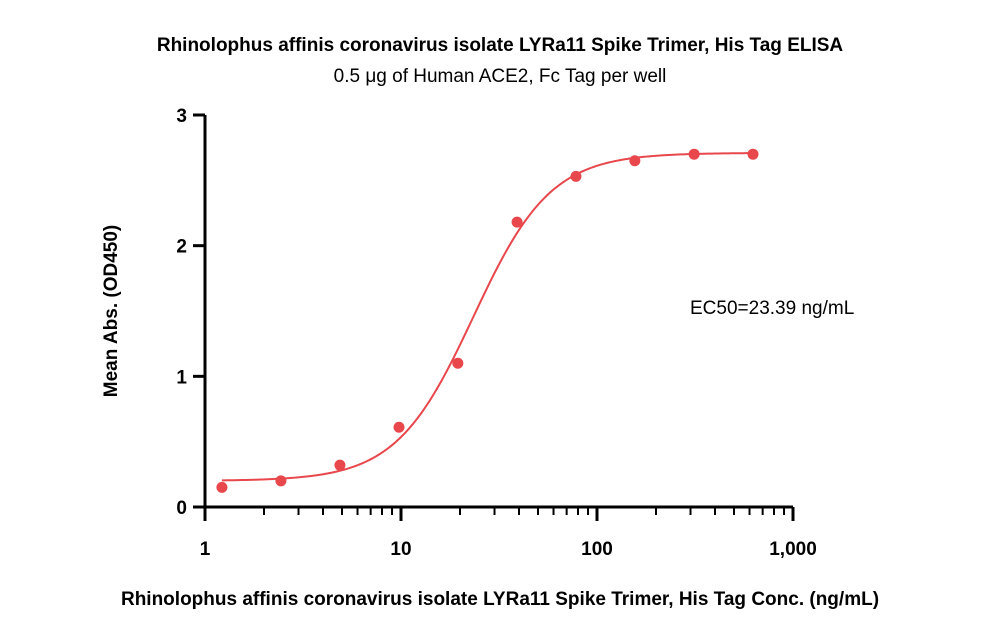 Image resolution: width=1000 pixels, height=640 pixels. I want to click on chart-subtitle: 0.5 μg of Human ACE2, Fc Tag per well, so click(500, 76).